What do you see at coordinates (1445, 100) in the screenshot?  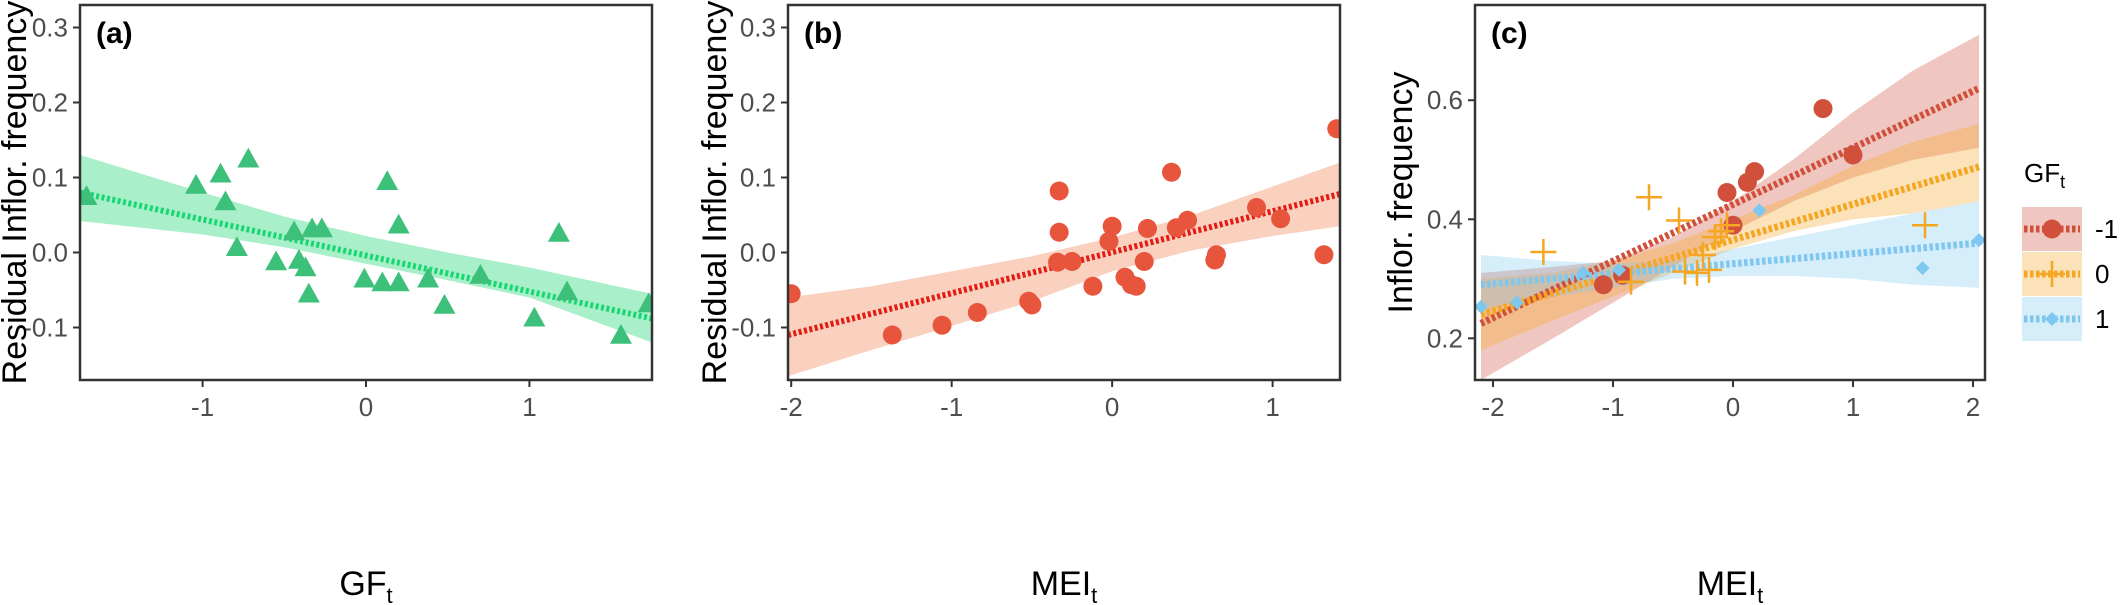 I see `y-tick-label: 0.6` at bounding box center [1445, 100].